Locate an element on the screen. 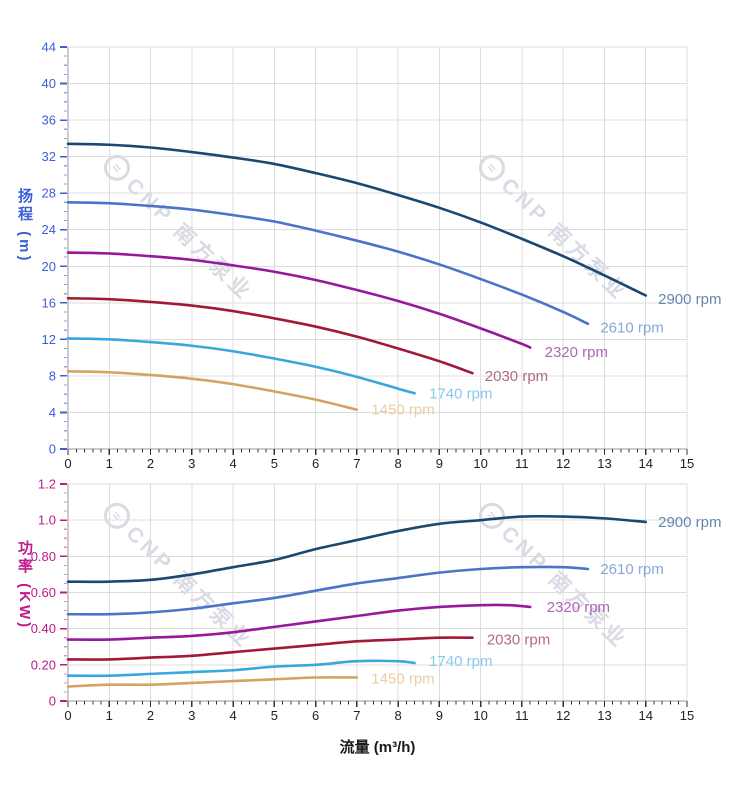 The height and width of the screenshot is (797, 752). y-tick-label: 1.0 is located at coordinates (47, 520).